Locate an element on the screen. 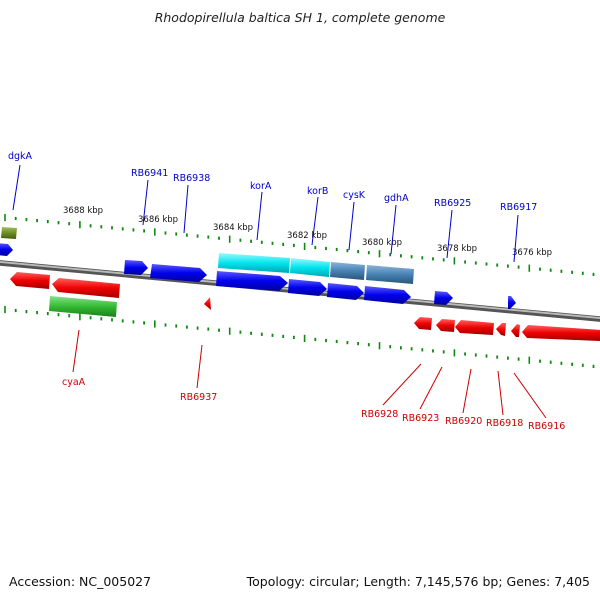 The width and height of the screenshot is (600, 600). gene-label-gdhA: gdhA is located at coordinates (396, 198).